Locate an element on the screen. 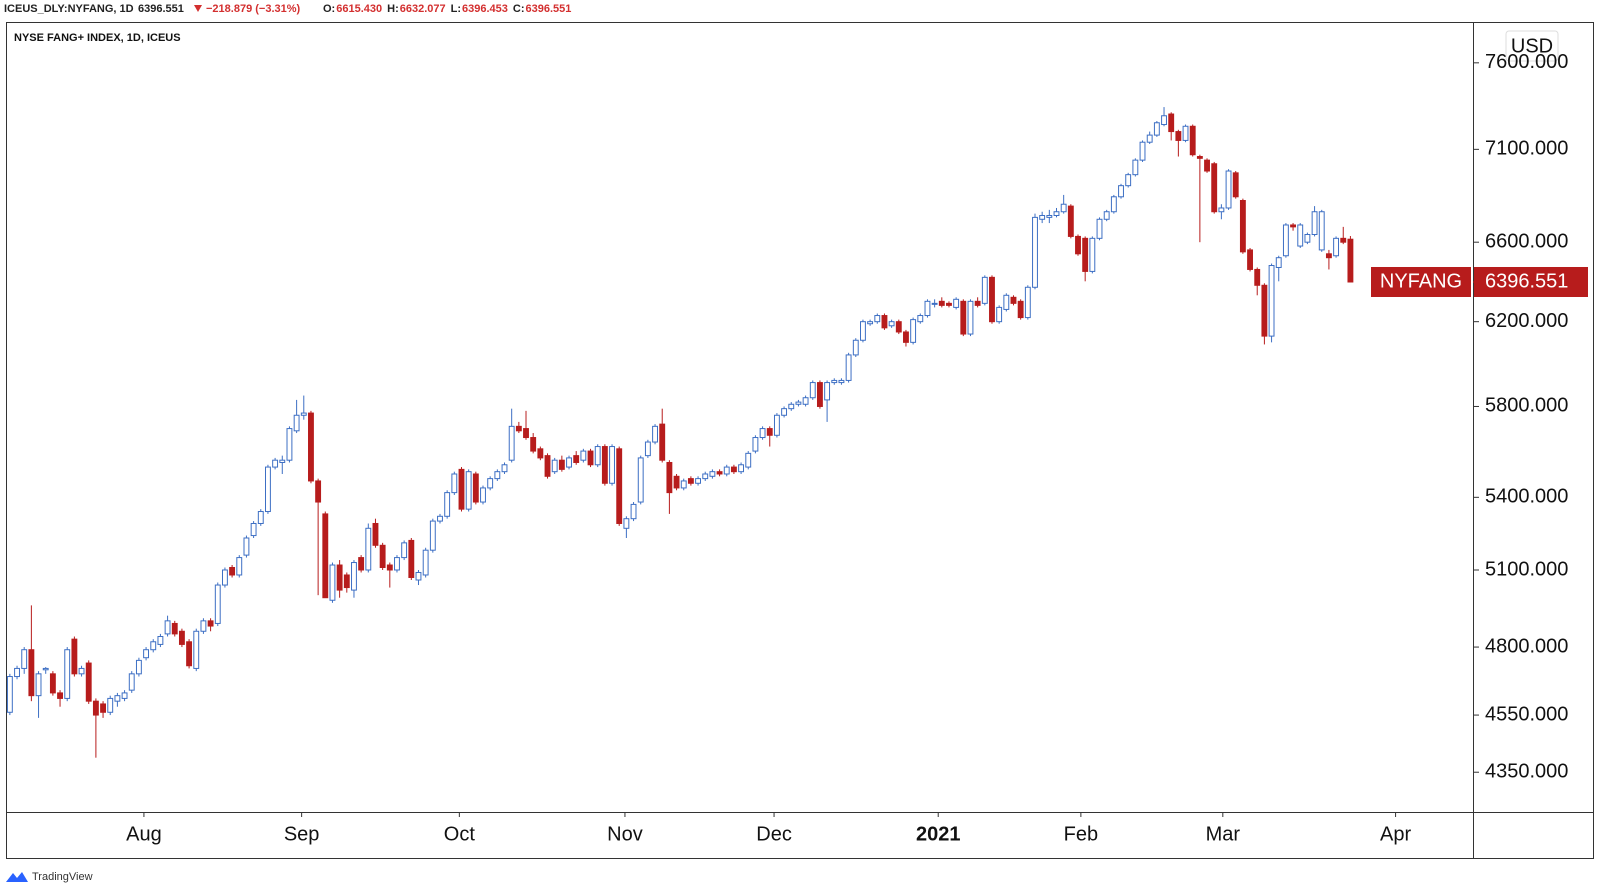 The width and height of the screenshot is (1600, 894). brand: TradingView is located at coordinates (49, 877).